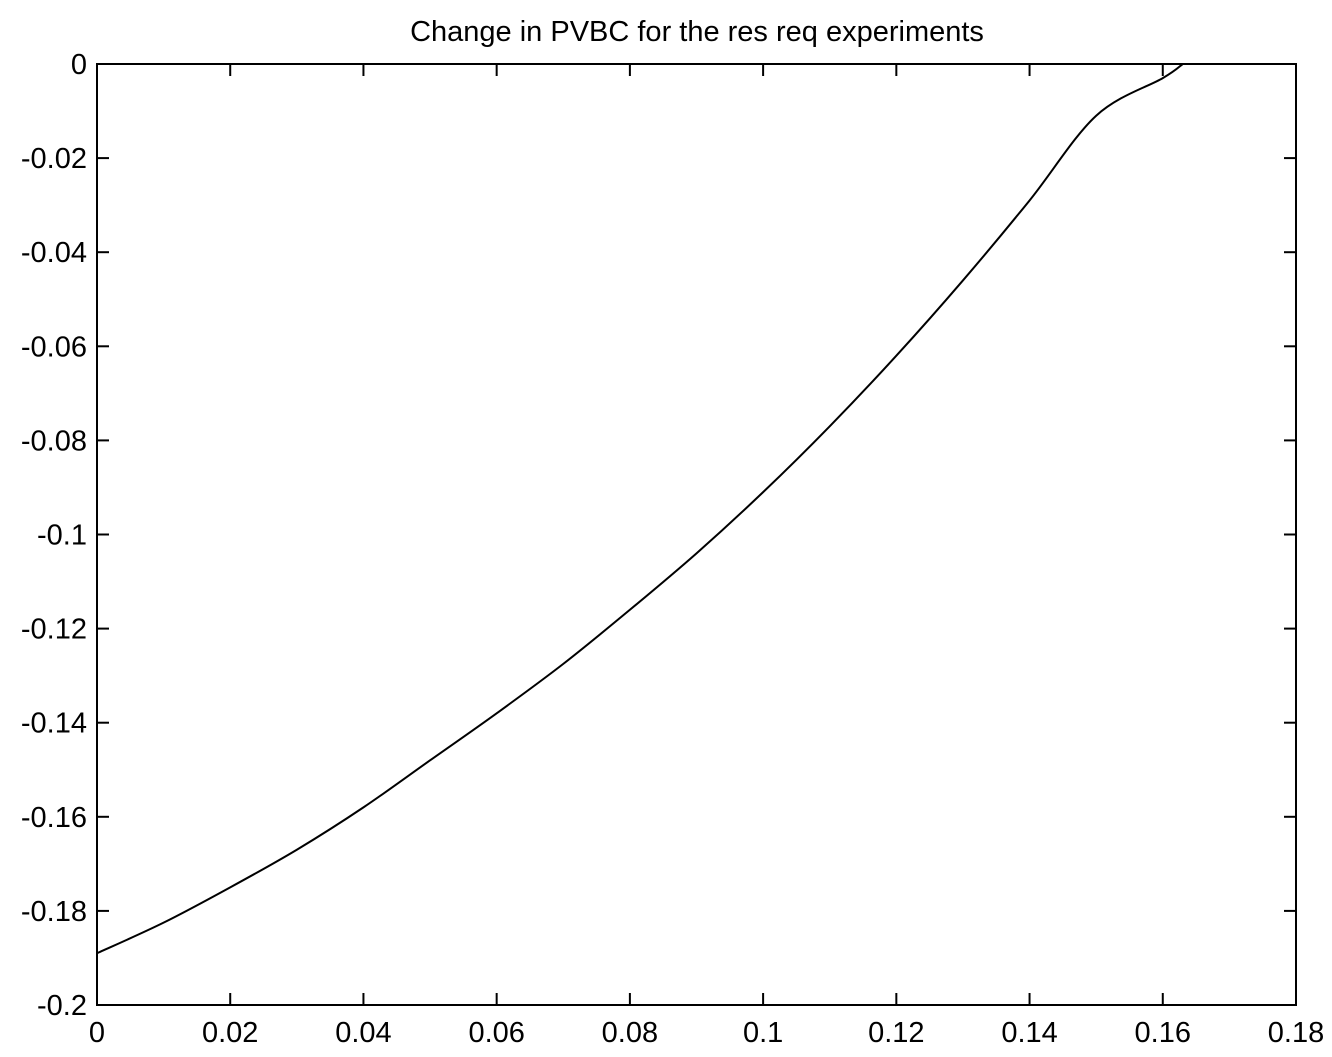 The width and height of the screenshot is (1332, 1057). I want to click on x-tick-label: 0.06, so click(496, 1033).